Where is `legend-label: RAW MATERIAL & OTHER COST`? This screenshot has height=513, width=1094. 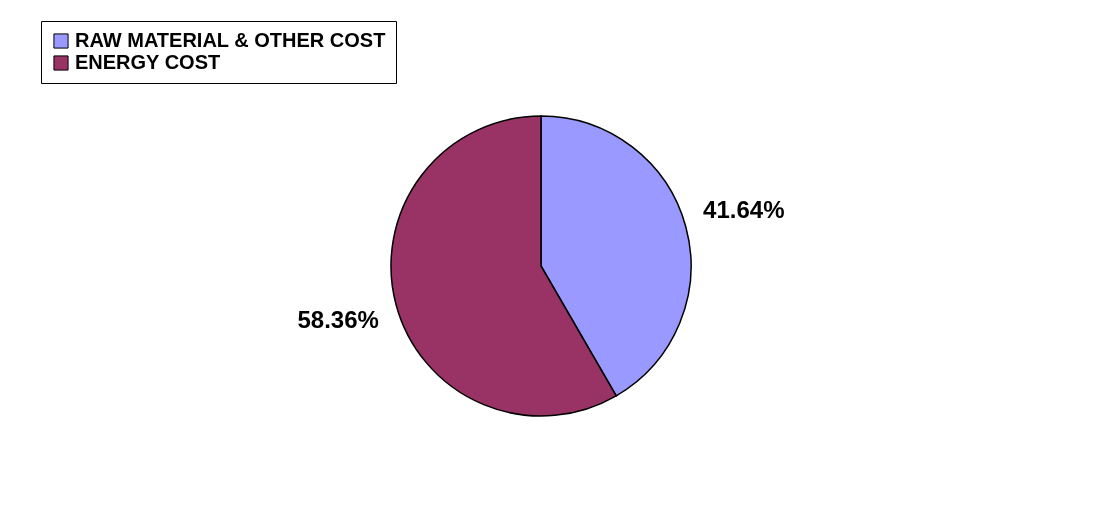
legend-label: RAW MATERIAL & OTHER COST is located at coordinates (230, 40).